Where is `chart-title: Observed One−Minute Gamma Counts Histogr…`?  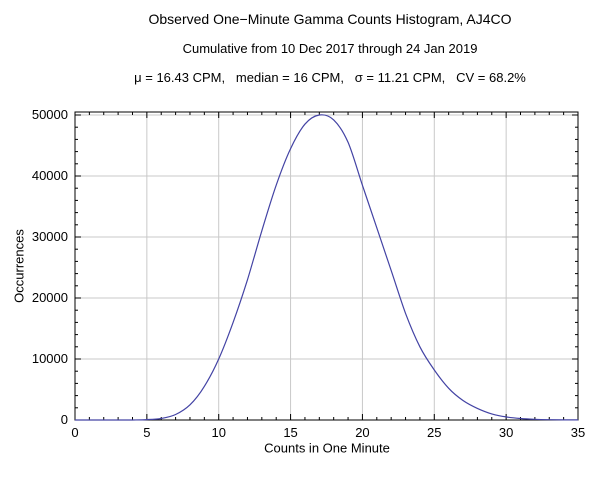 chart-title: Observed One−Minute Gamma Counts Histogr… is located at coordinates (330, 19).